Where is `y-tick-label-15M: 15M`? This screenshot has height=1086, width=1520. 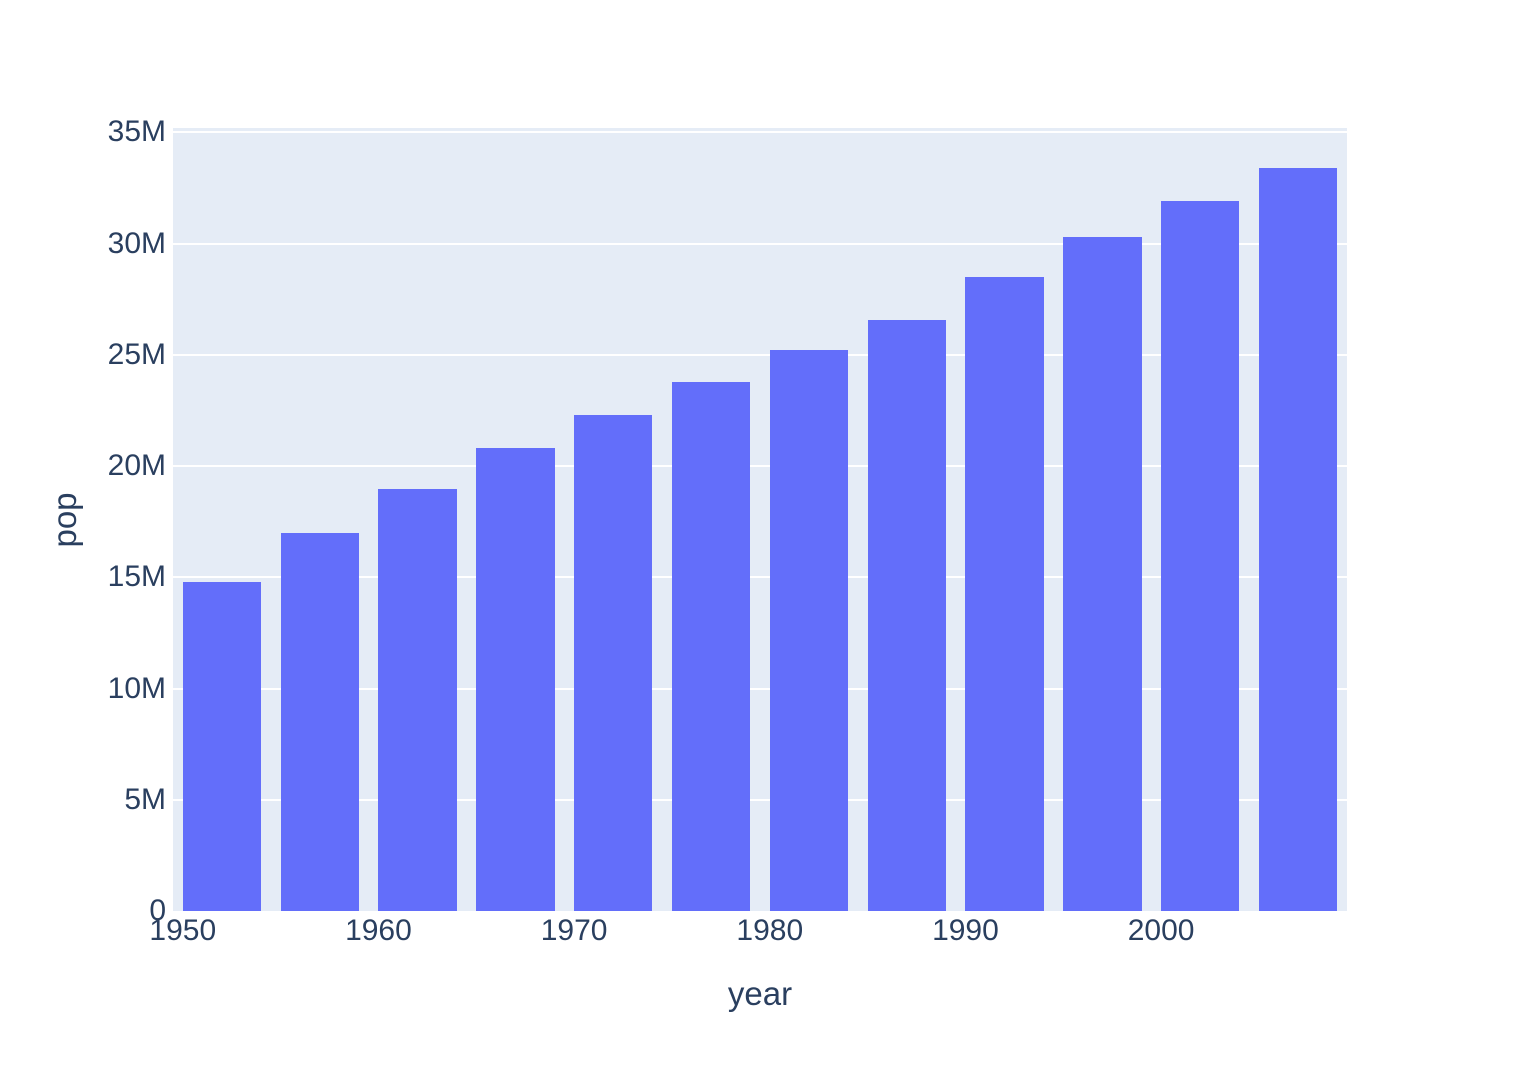 y-tick-label-15M: 15M is located at coordinates (136, 577).